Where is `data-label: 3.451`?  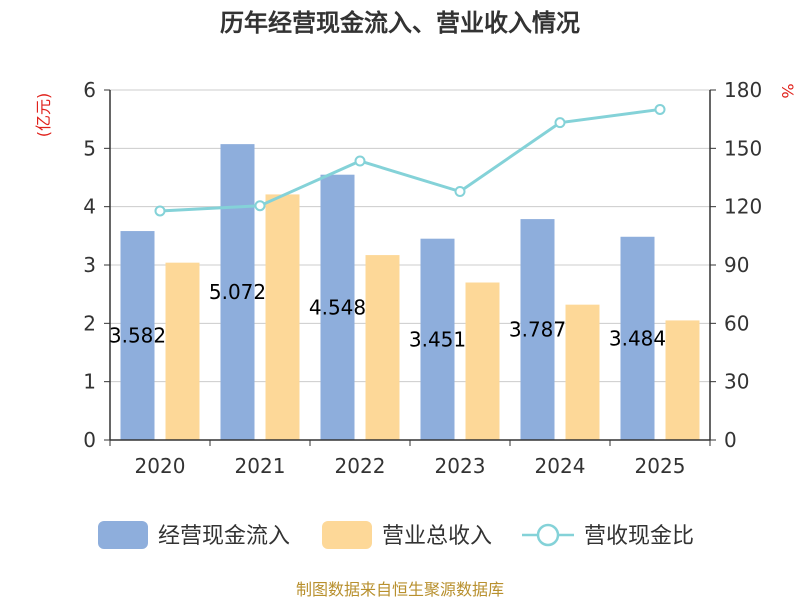 data-label: 3.451 is located at coordinates (437, 339).